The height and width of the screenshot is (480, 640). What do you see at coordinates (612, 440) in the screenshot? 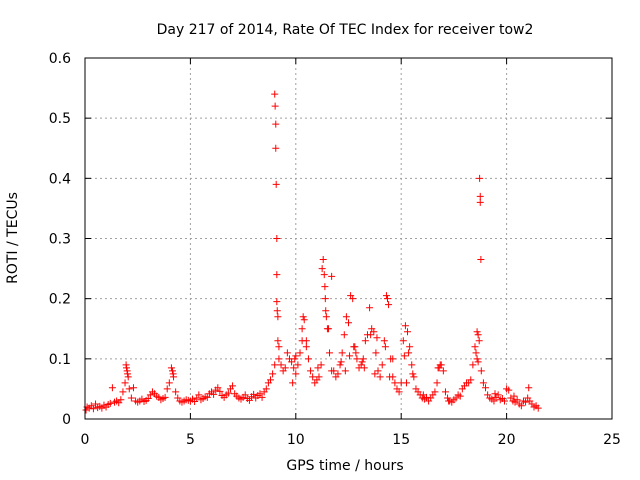
I see `x-tick-label: 25` at bounding box center [612, 440].